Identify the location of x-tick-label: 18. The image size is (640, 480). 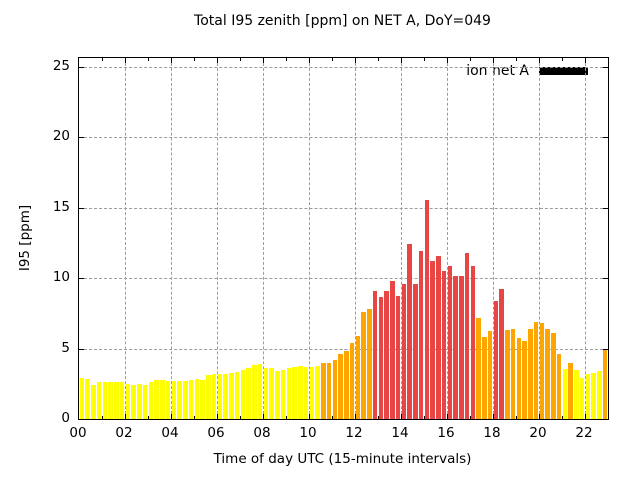
(492, 433).